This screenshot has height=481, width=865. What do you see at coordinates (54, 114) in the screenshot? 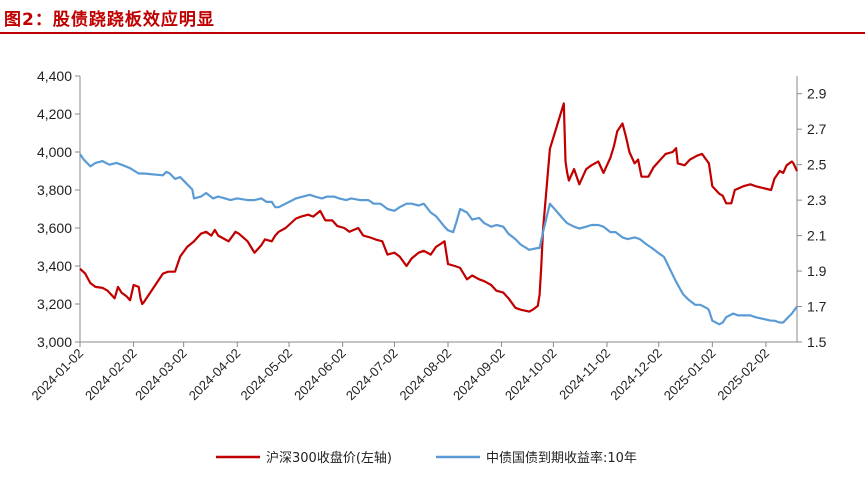
I see `left-tick-label: 4,200` at bounding box center [54, 114].